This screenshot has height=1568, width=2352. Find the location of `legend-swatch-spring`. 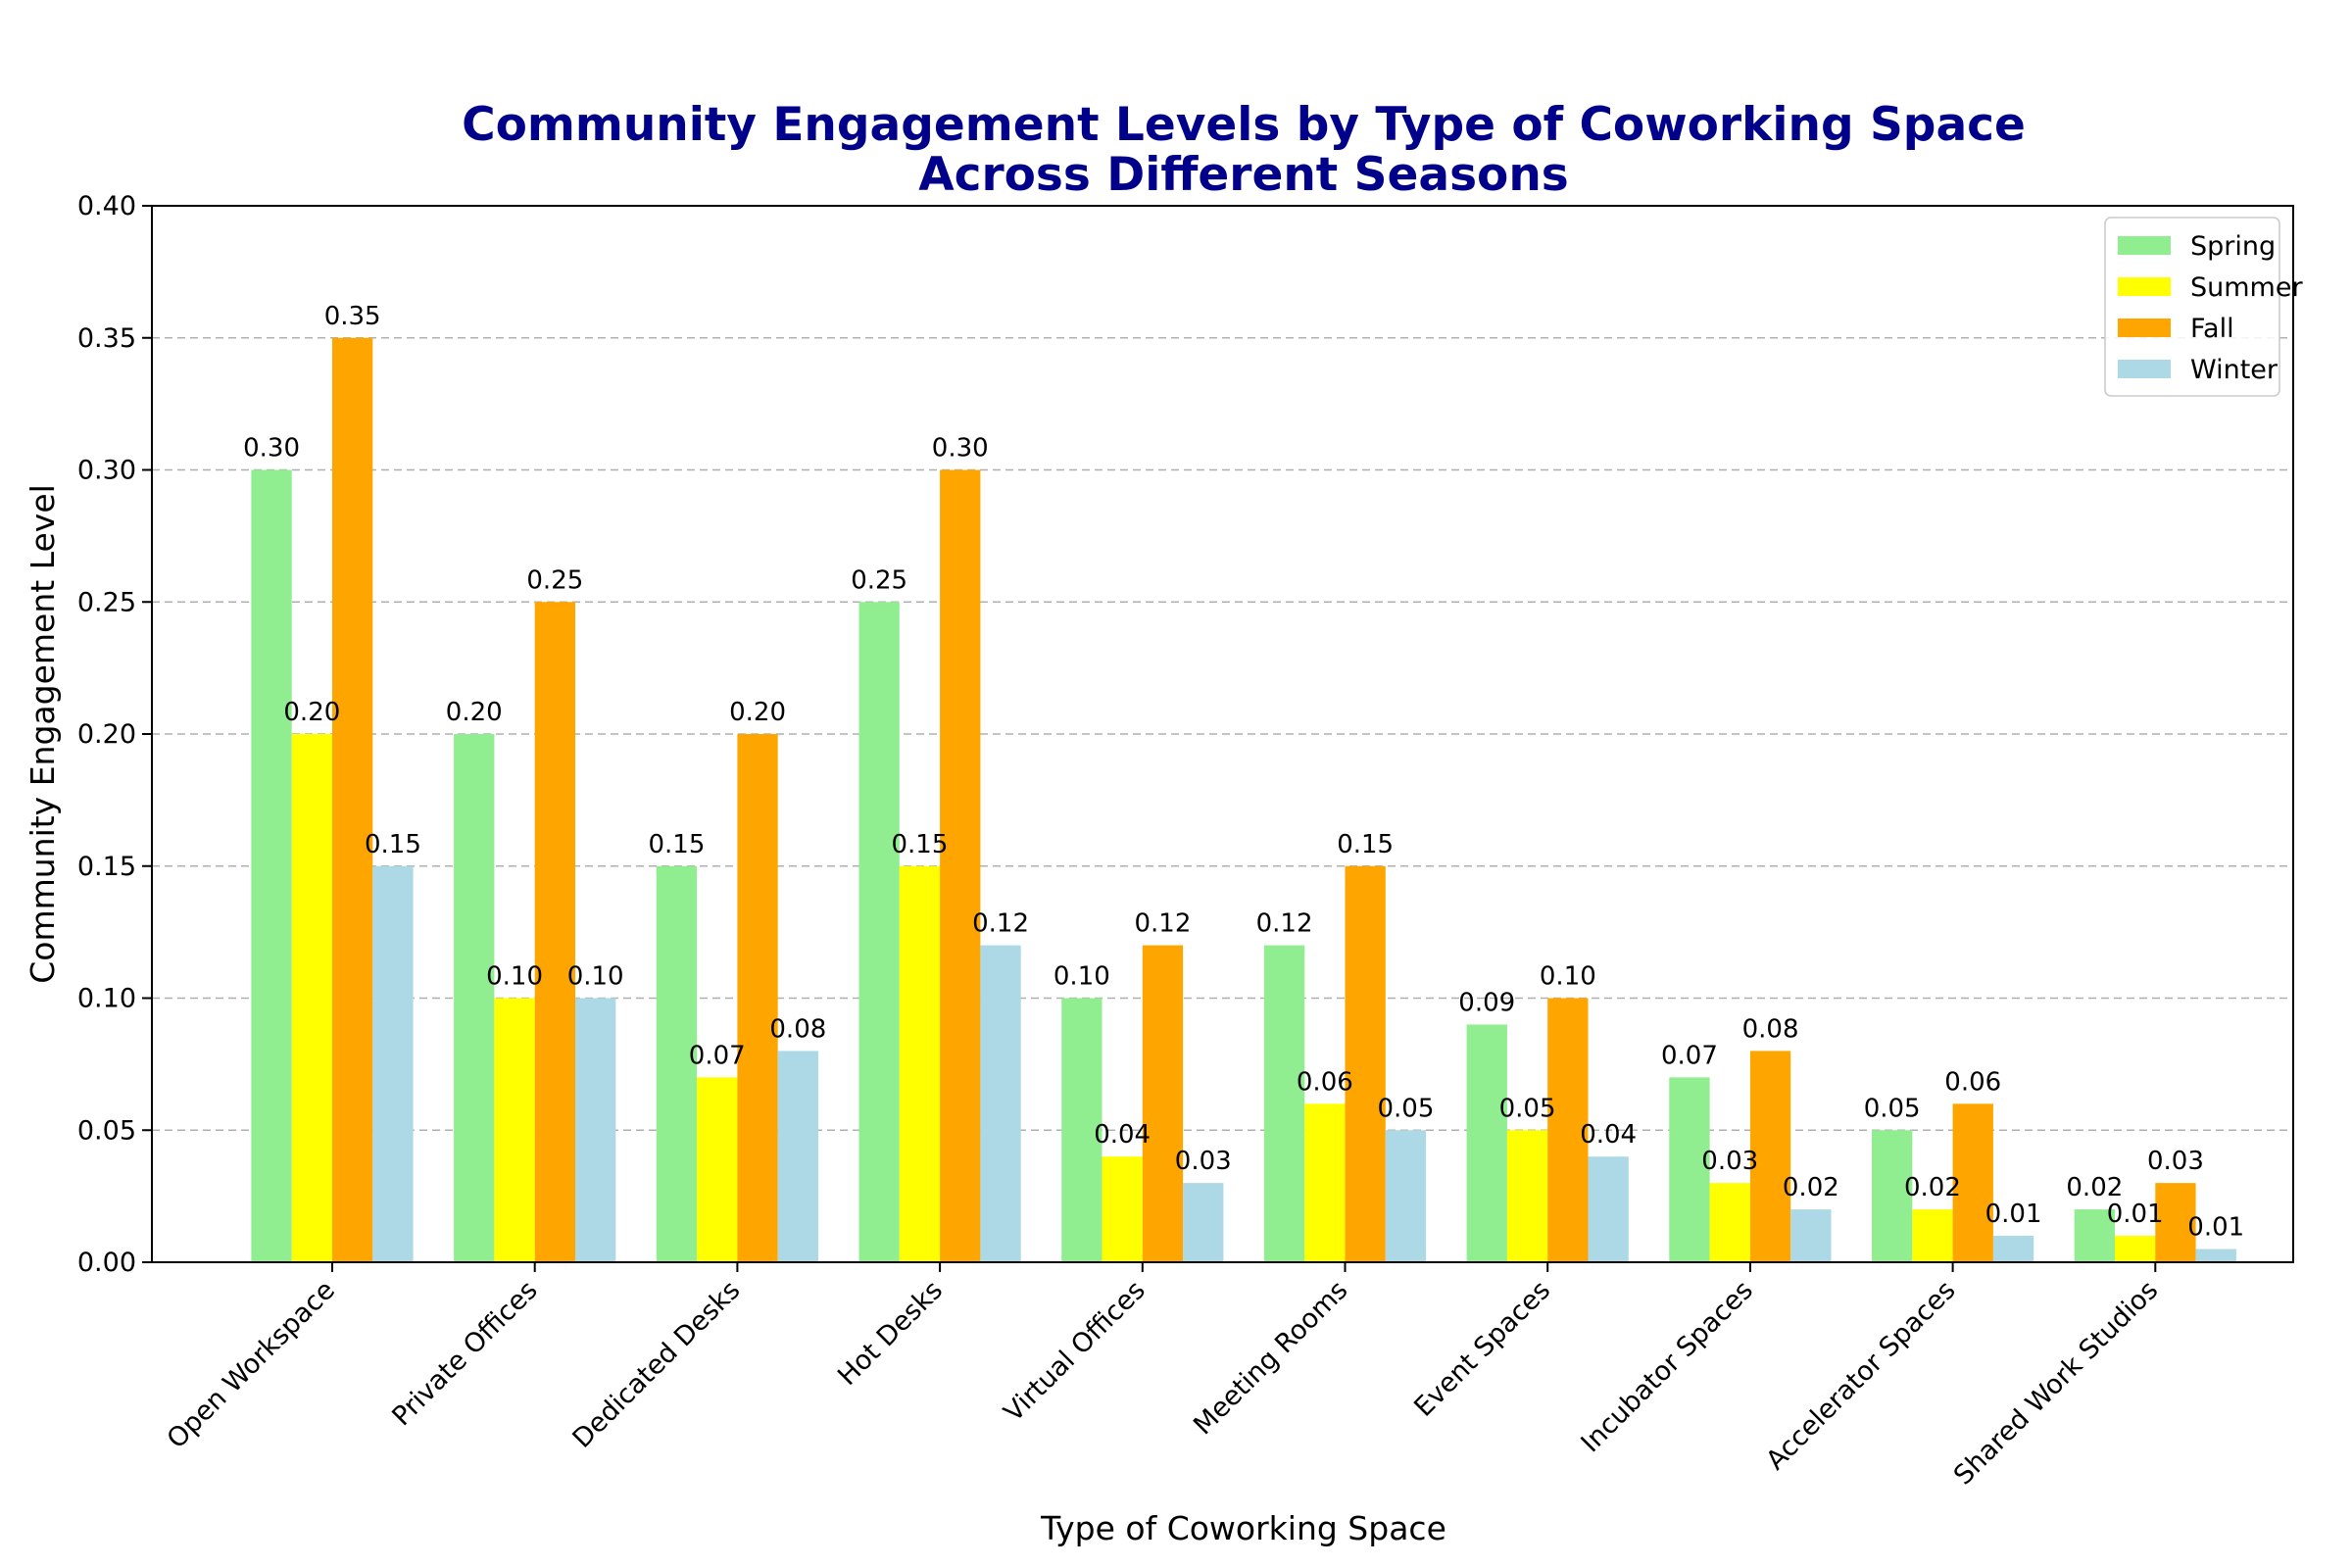

legend-swatch-spring is located at coordinates (2144, 245).